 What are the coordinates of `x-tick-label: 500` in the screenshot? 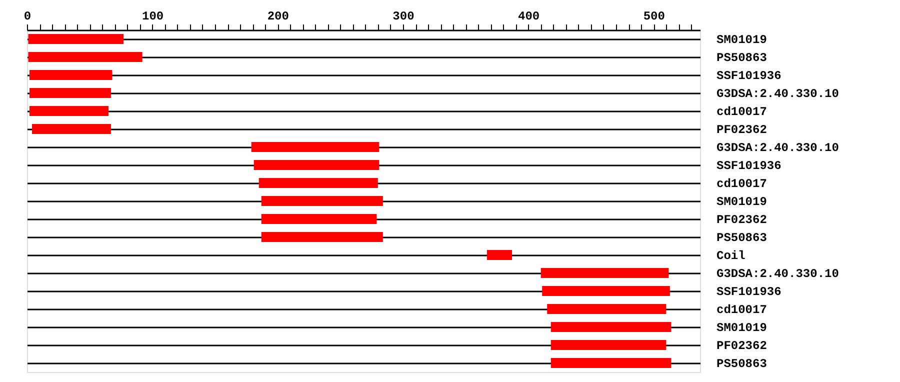 It's located at (654, 17).